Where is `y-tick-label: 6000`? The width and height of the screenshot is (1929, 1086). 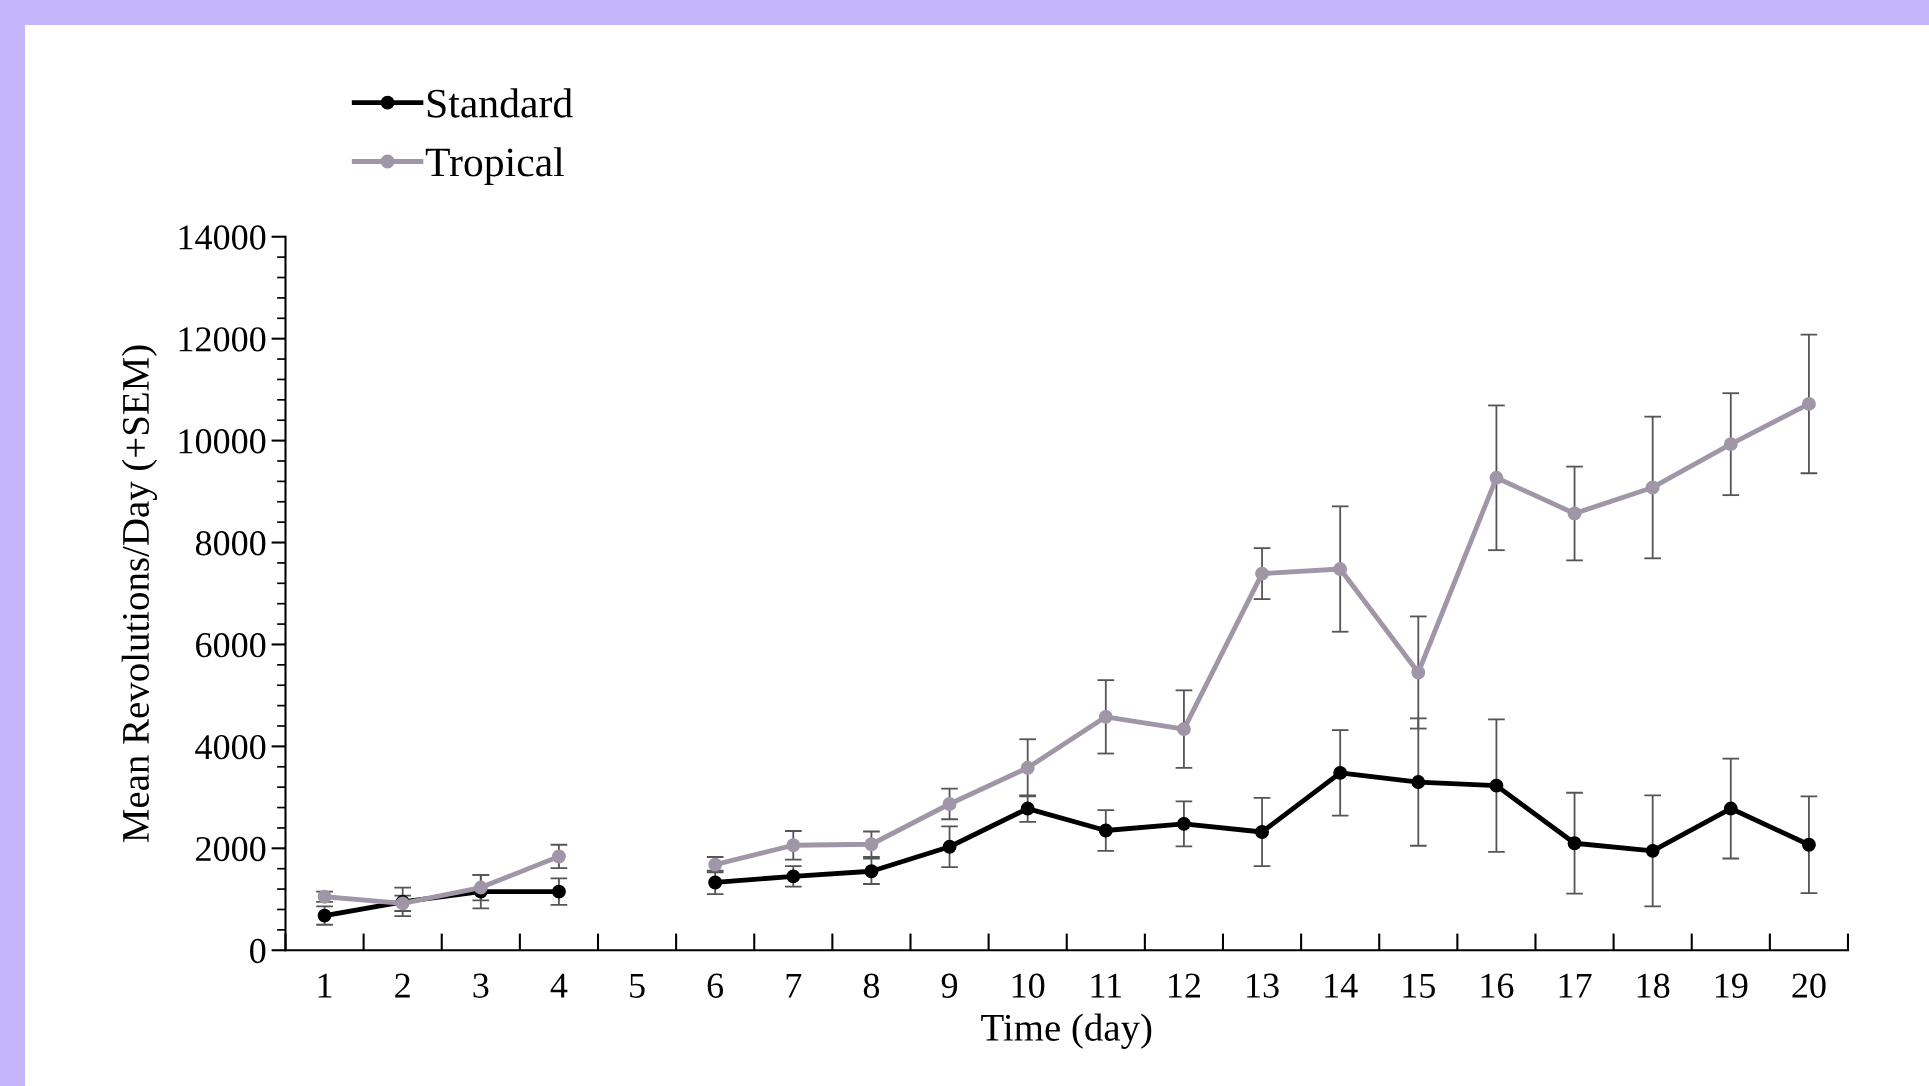
y-tick-label: 6000 is located at coordinates (231, 645).